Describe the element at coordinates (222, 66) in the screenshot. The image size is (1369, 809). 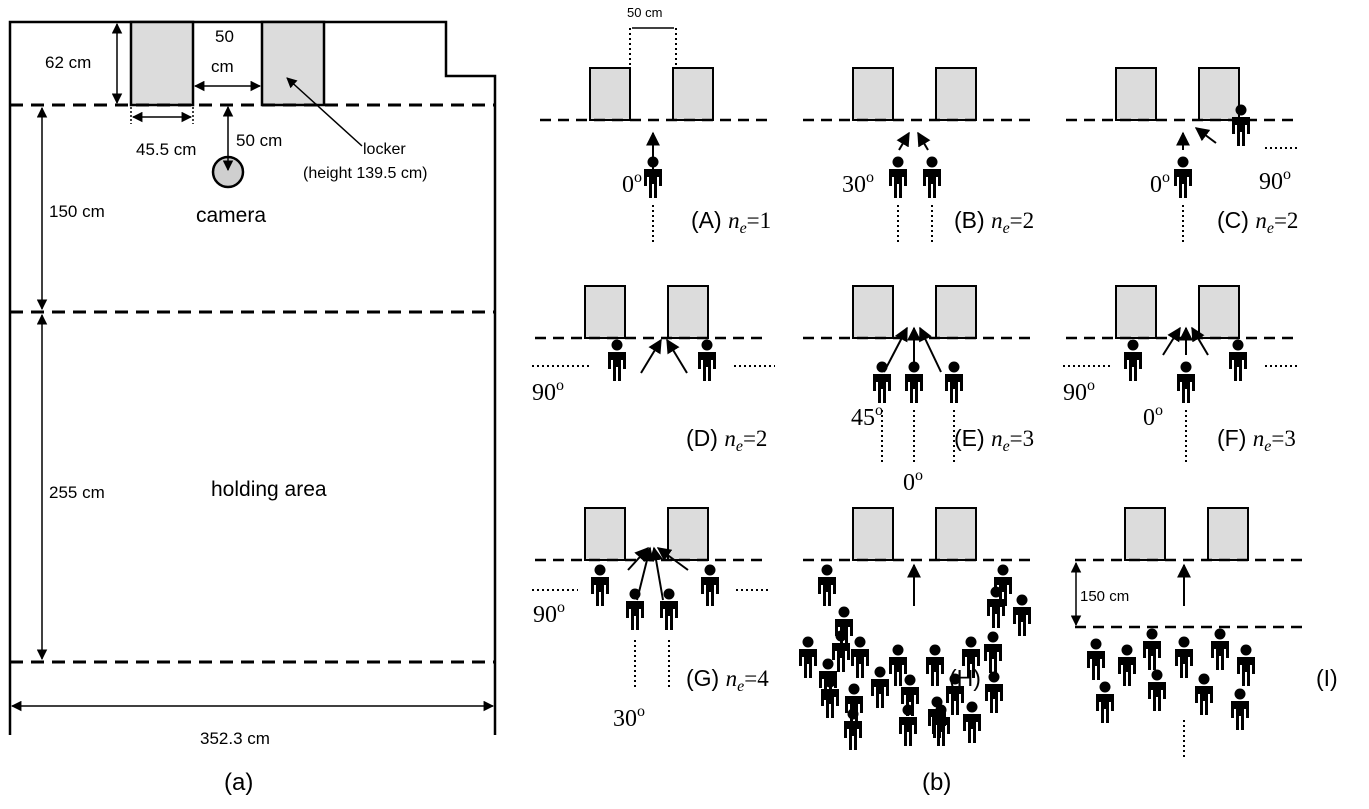
I see `label-50-top-cm: cm` at that location.